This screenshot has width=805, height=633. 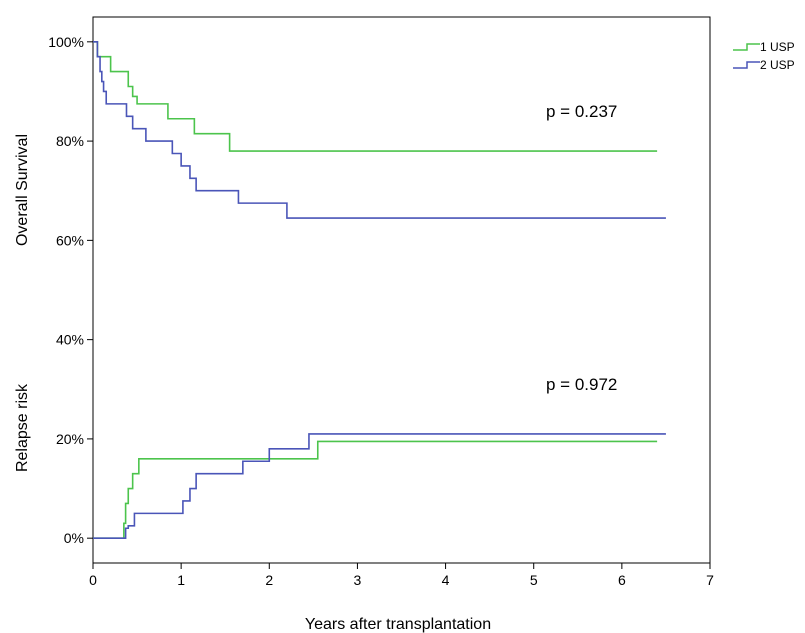 What do you see at coordinates (74, 538) in the screenshot?
I see `y-tick-label: 0%` at bounding box center [74, 538].